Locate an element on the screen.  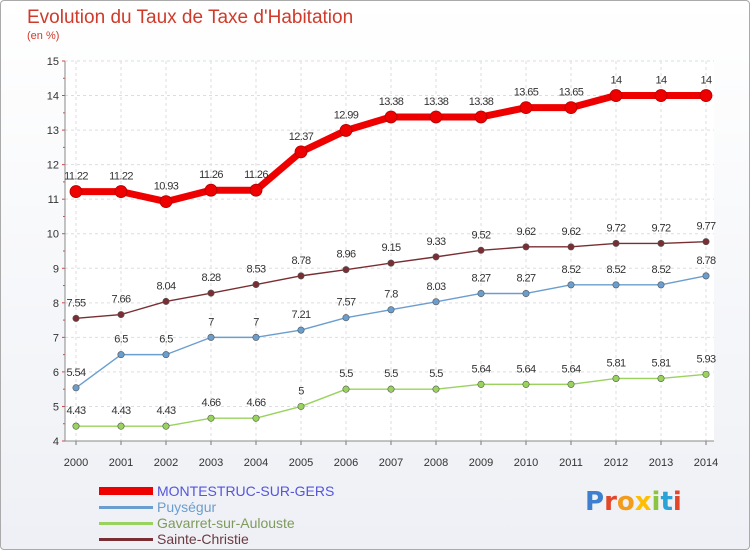
x-tick-label: 2004 is located at coordinates (256, 463).